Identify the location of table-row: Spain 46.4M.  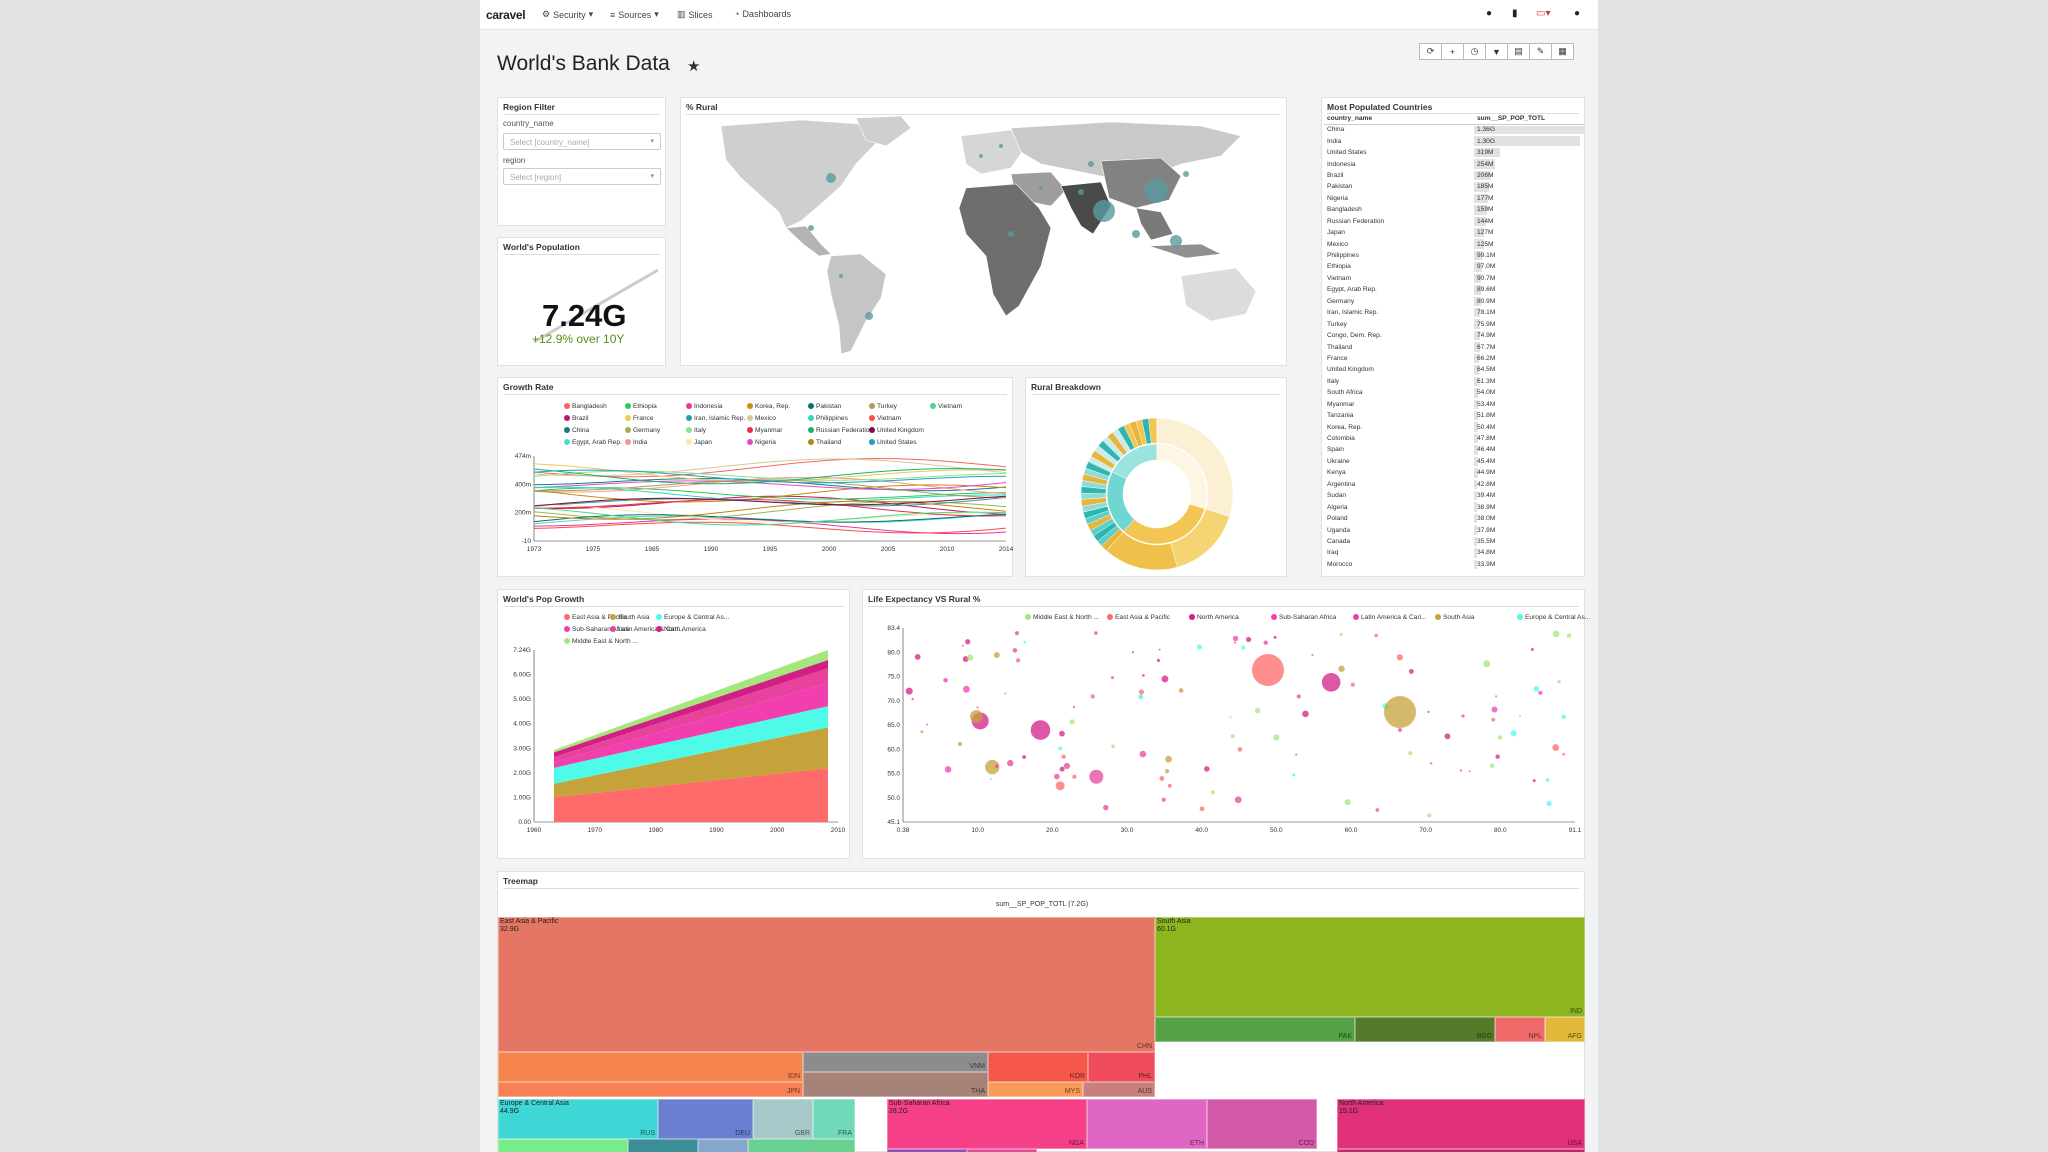
(1454, 449).